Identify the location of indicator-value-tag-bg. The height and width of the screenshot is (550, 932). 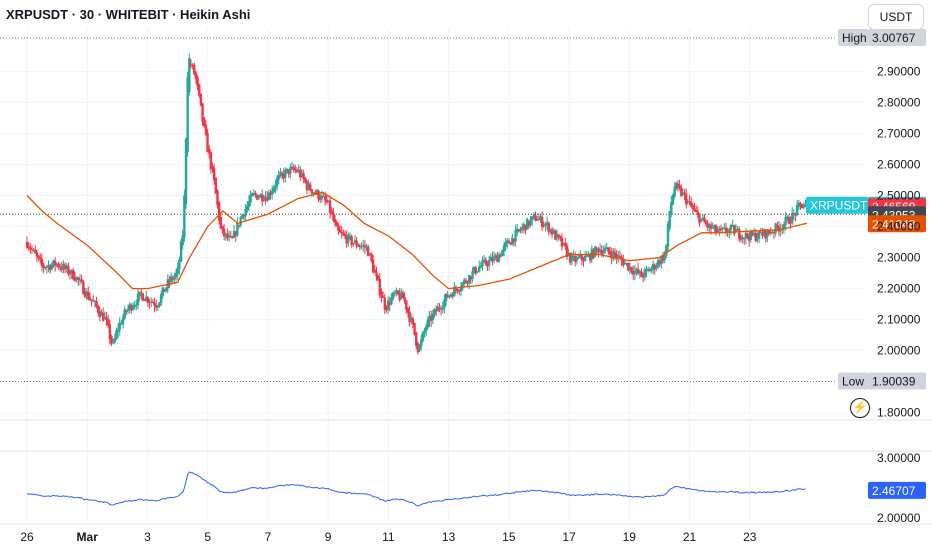
(897, 490).